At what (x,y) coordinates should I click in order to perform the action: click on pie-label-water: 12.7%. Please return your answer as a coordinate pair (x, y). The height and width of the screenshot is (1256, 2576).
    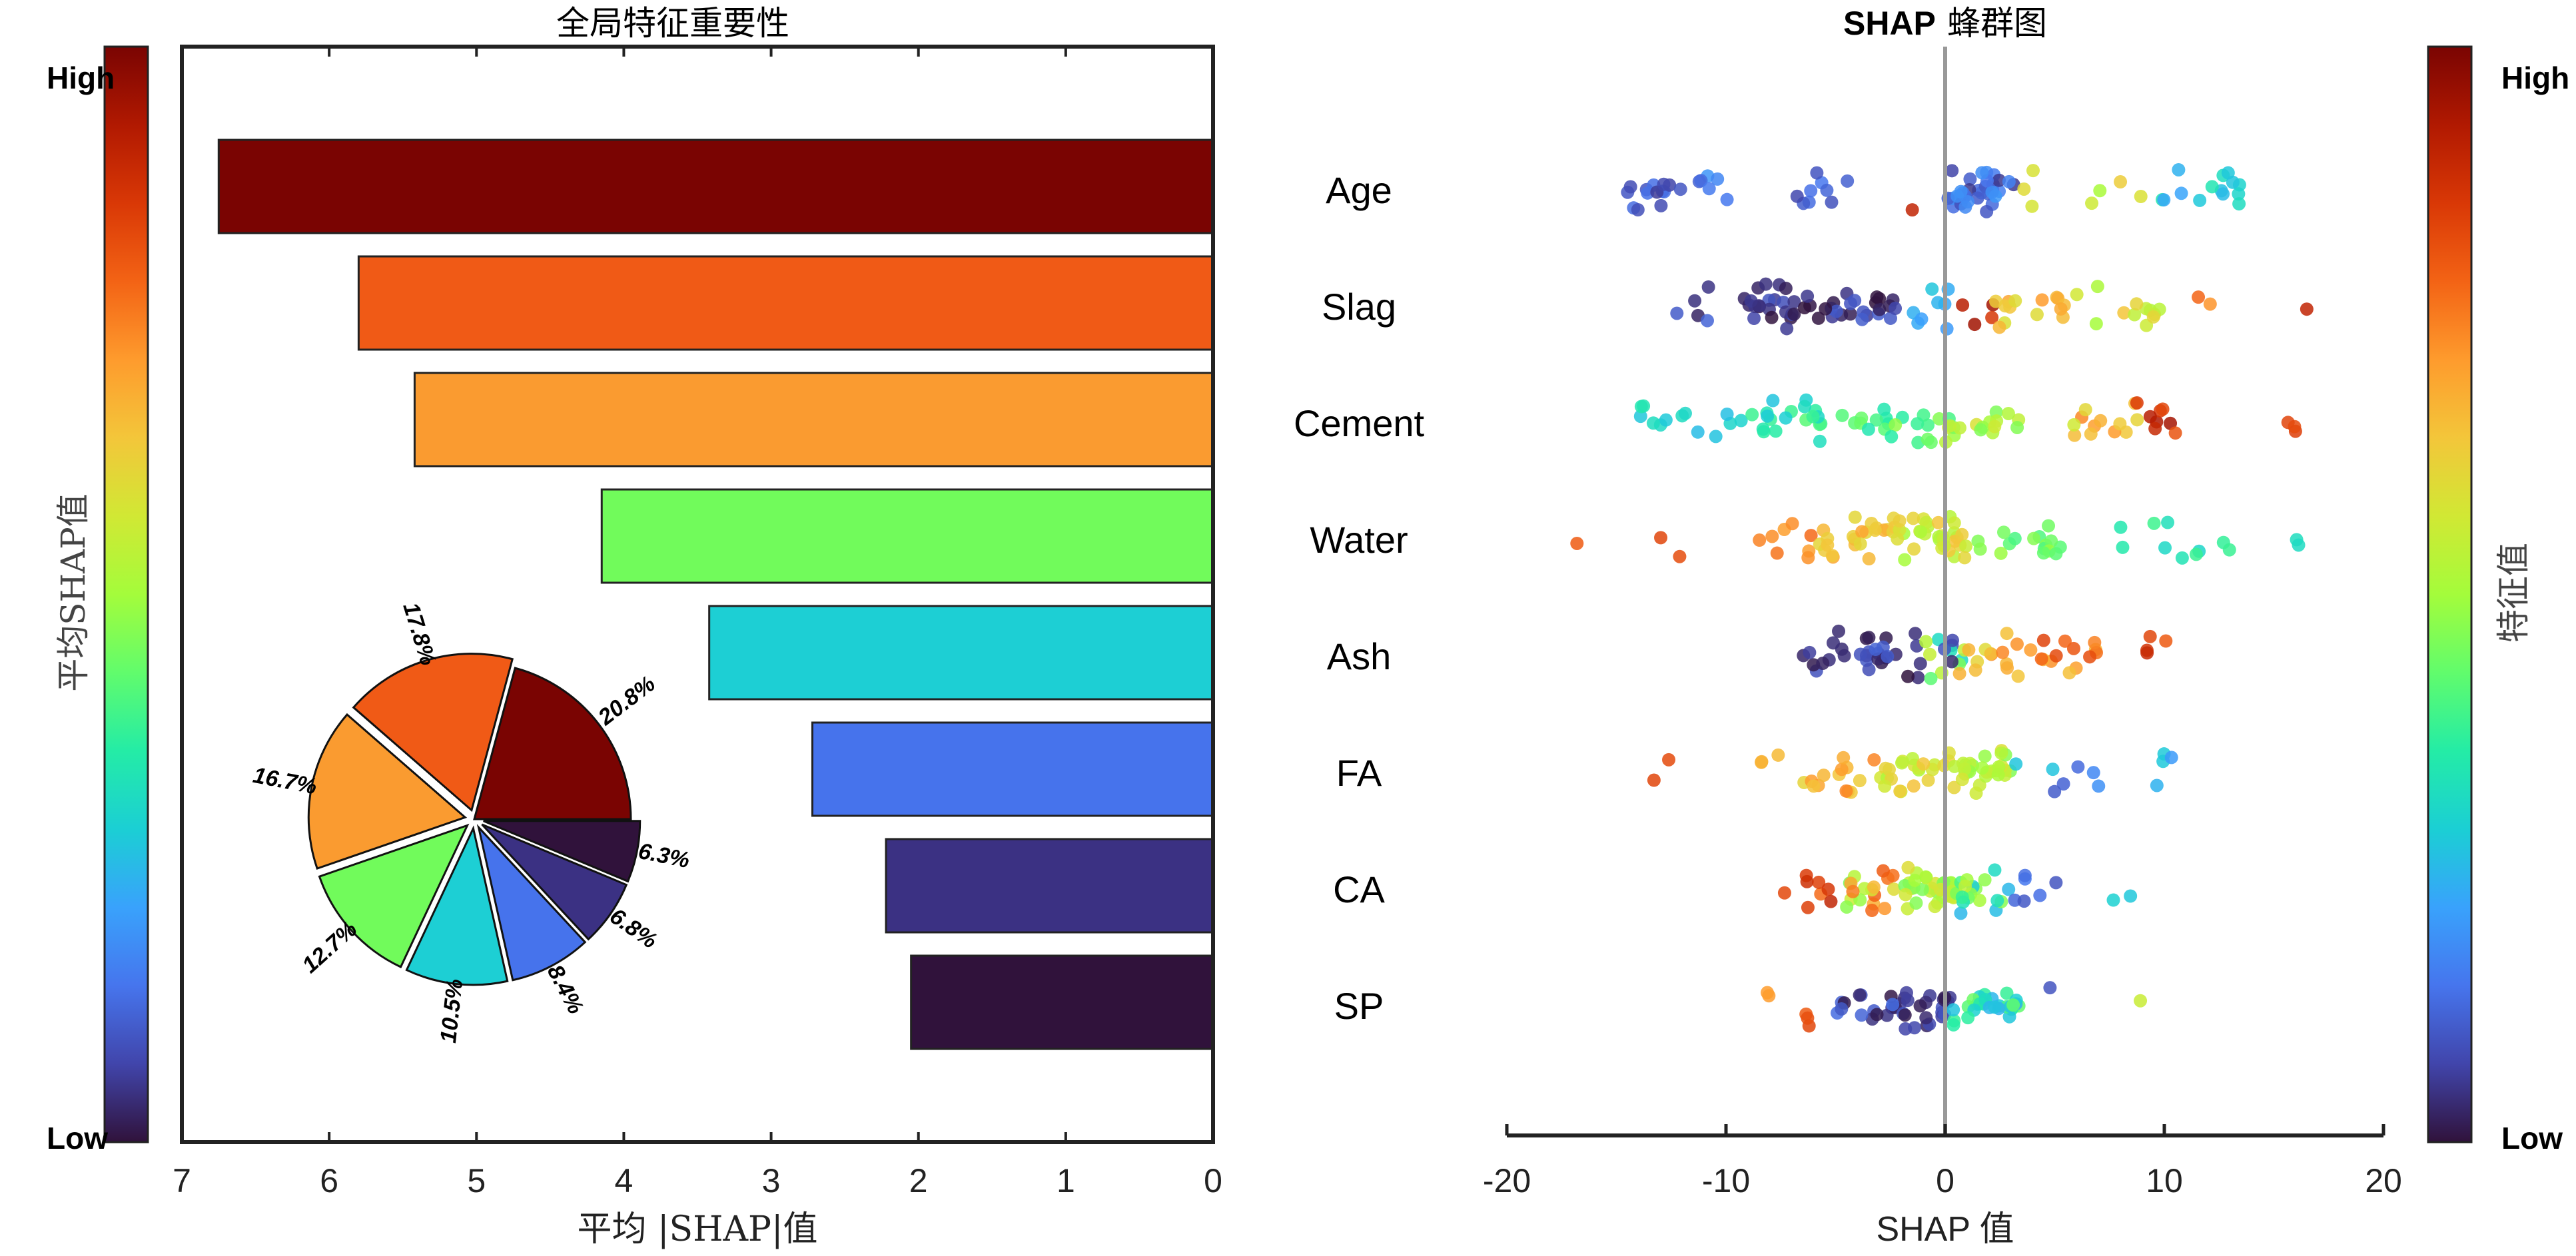
    Looking at the image, I should click on (329, 947).